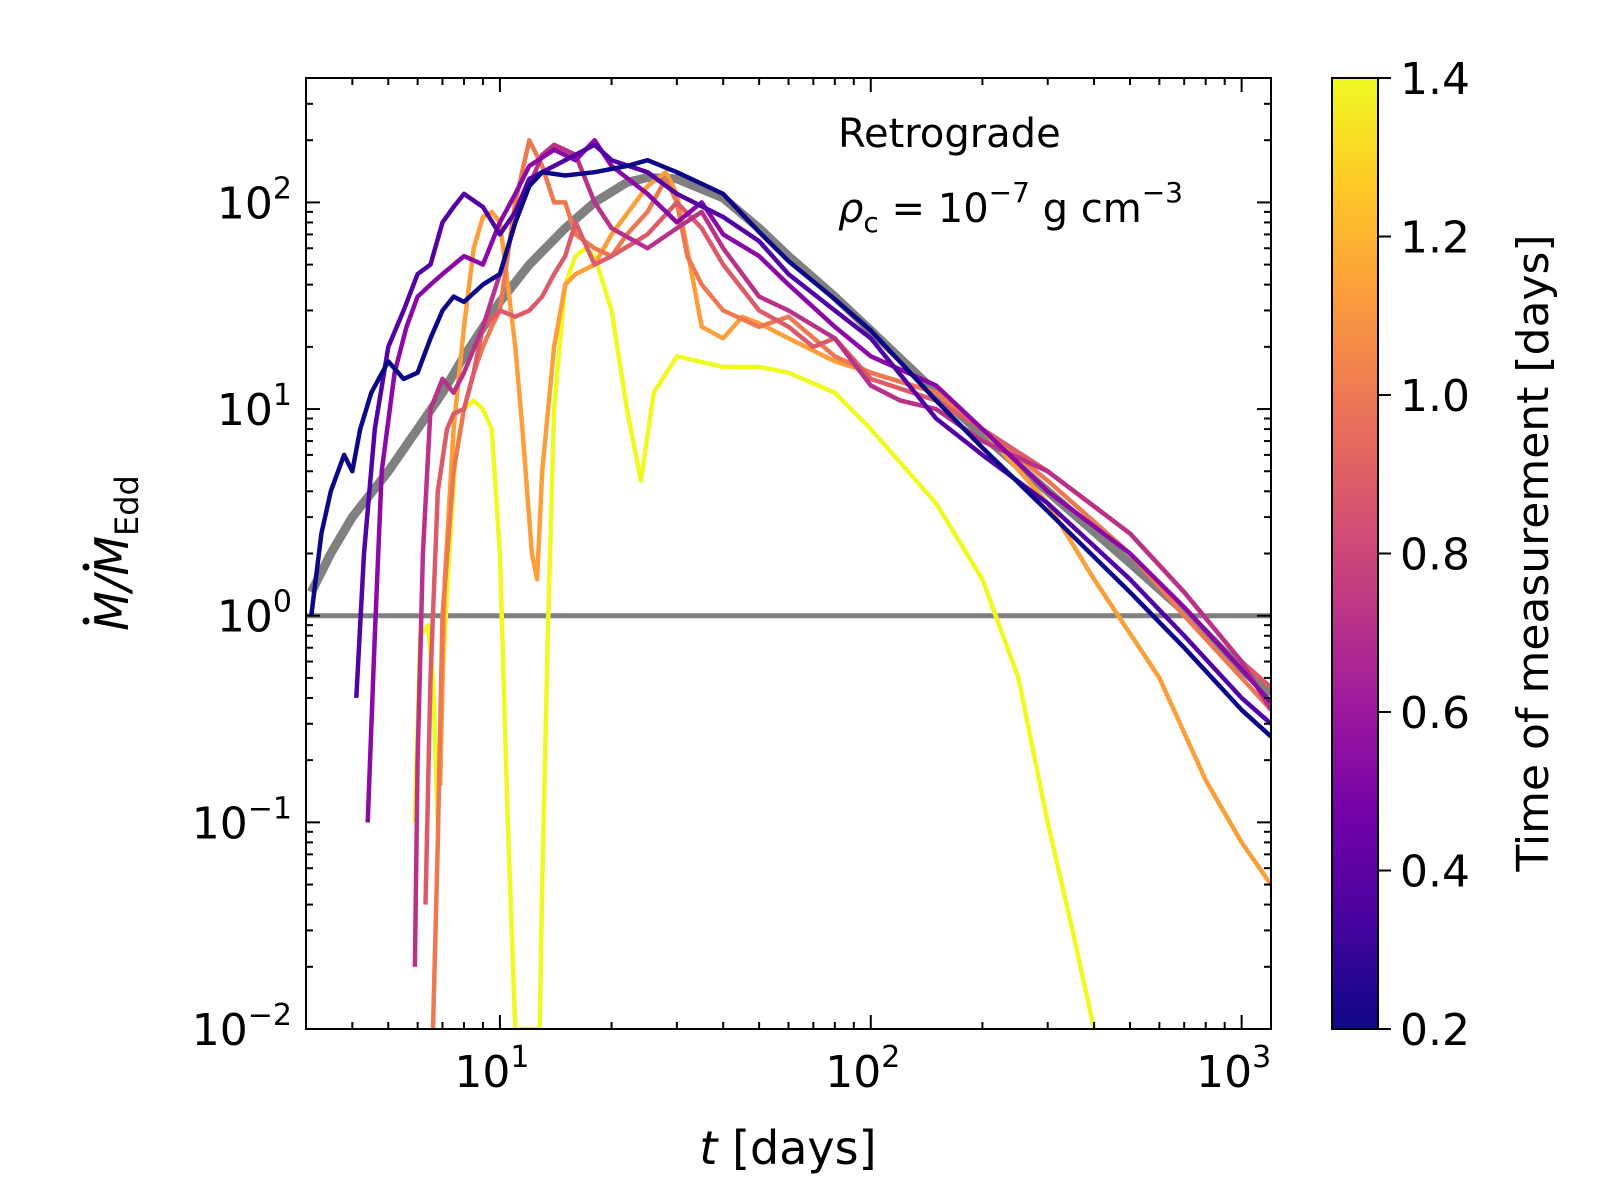 The image size is (1600, 1200). What do you see at coordinates (1435, 555) in the screenshot?
I see `colorbar-tick-label: 0.8` at bounding box center [1435, 555].